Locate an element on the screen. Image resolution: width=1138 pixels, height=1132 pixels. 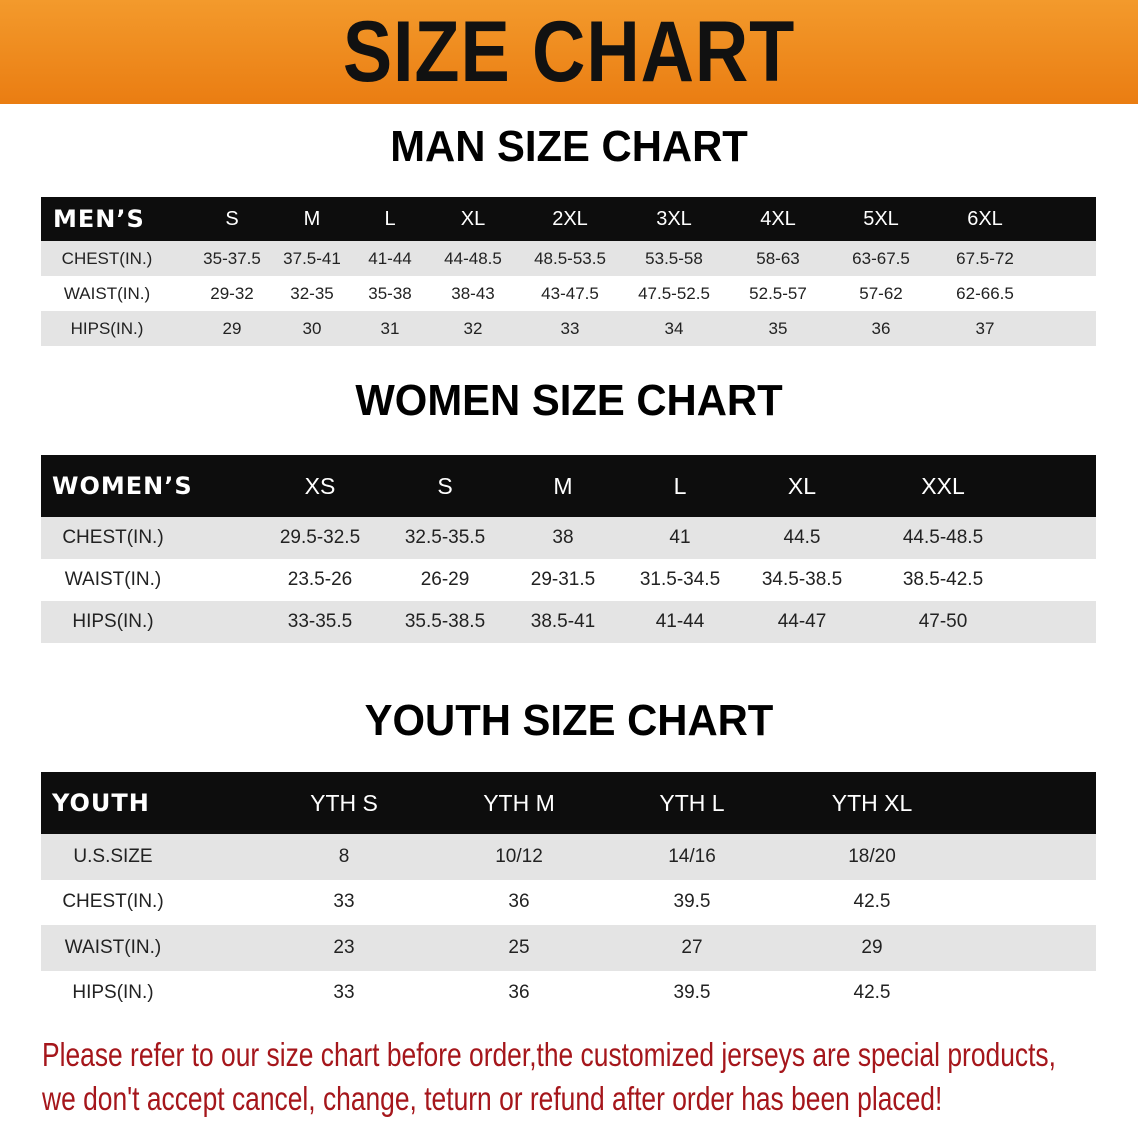
table-cell: 37 is located at coordinates (985, 328).